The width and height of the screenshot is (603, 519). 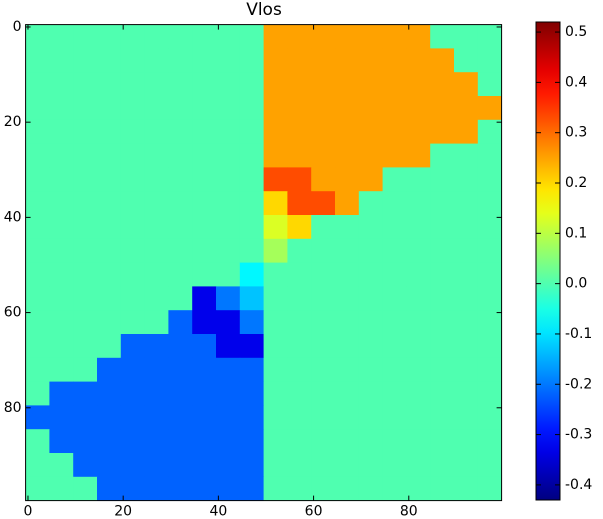 I want to click on y-tick-label: 0, so click(x=17, y=27).